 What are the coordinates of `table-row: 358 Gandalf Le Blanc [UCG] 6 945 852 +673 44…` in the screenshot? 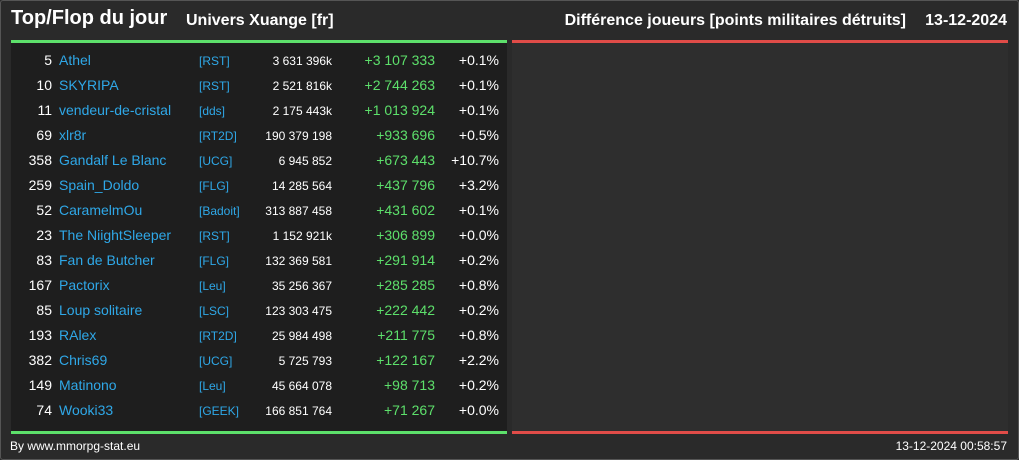 It's located at (259, 160).